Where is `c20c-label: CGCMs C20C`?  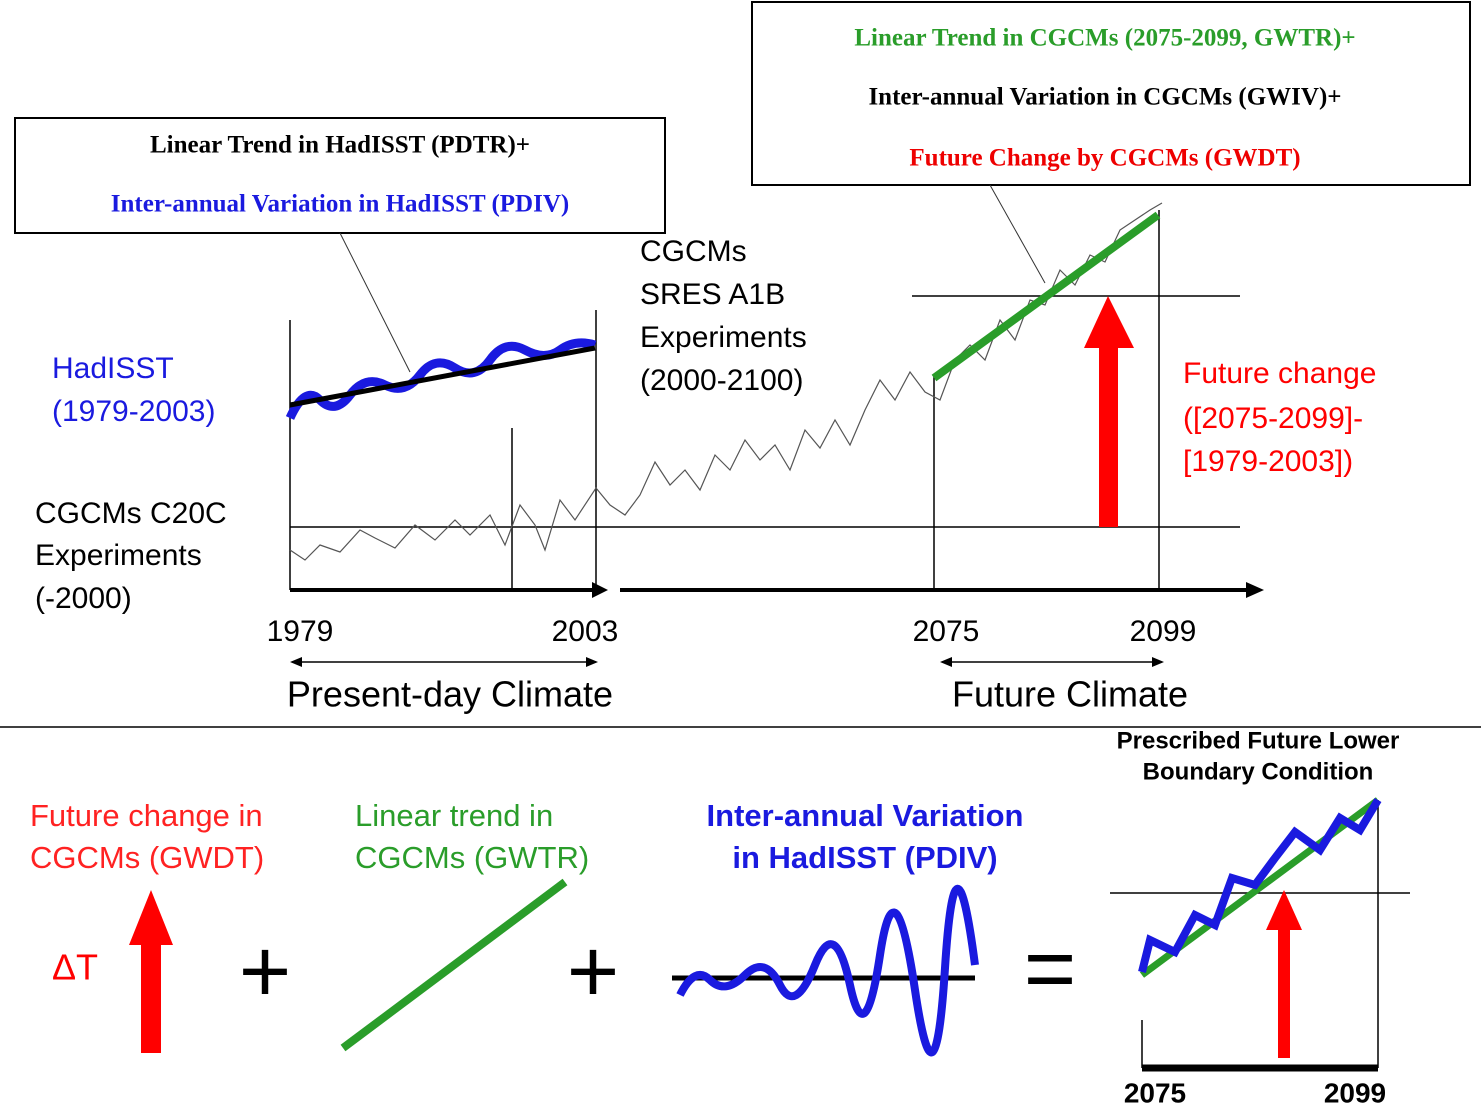
c20c-label: CGCMs C20C is located at coordinates (131, 513).